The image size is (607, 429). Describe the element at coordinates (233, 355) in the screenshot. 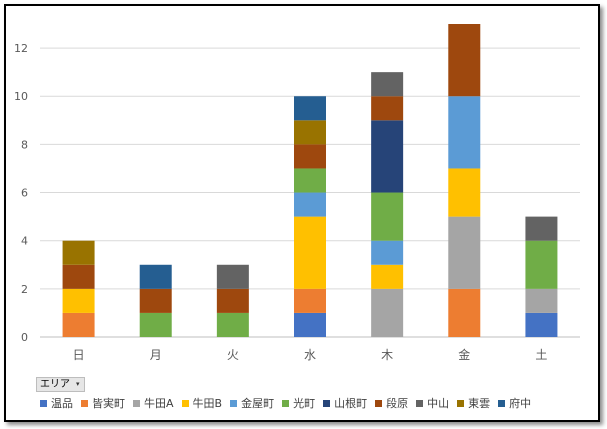

I see `x-tick-label: 火` at that location.